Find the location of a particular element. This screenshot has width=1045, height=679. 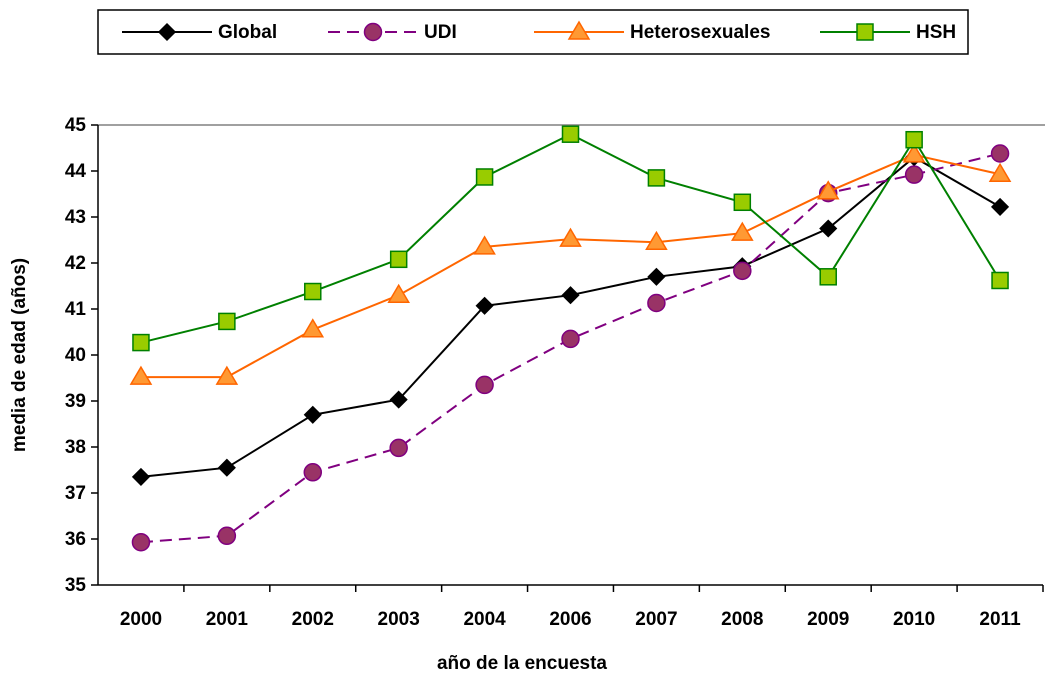

x-tick-label: 2003 is located at coordinates (399, 619).